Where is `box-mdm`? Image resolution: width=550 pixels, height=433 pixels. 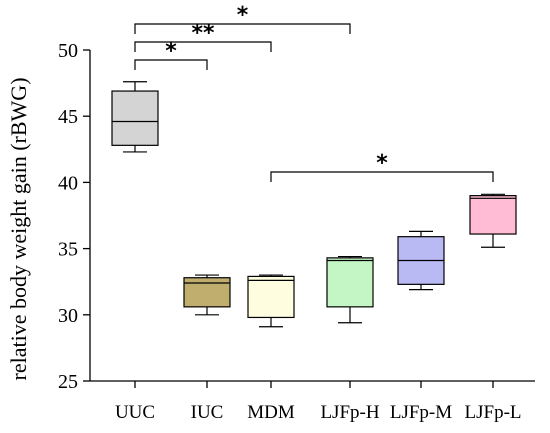
box-mdm is located at coordinates (271, 301).